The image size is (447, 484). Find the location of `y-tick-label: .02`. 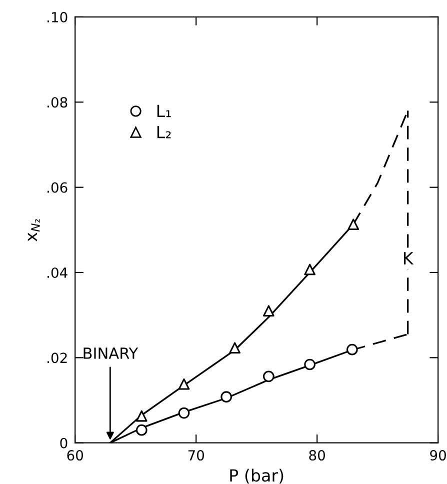

y-tick-label: .02 is located at coordinates (57, 358).